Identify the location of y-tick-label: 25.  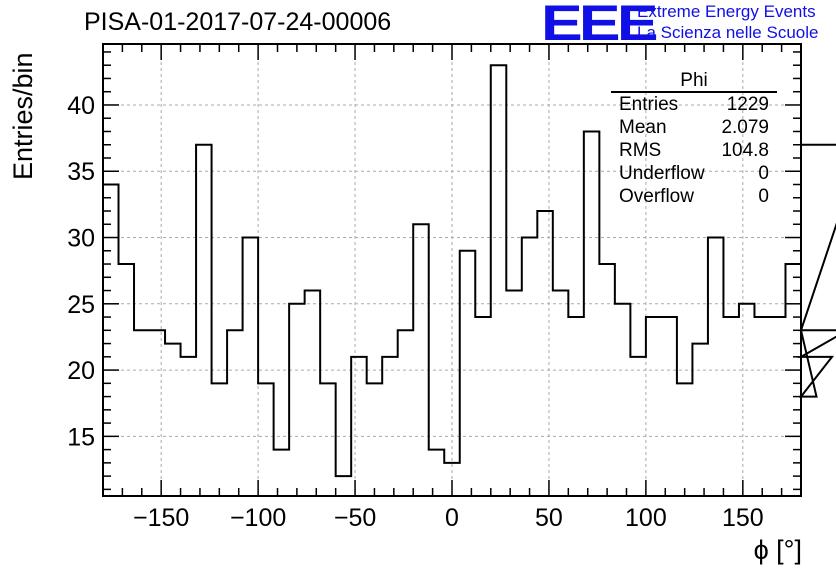
(81, 305).